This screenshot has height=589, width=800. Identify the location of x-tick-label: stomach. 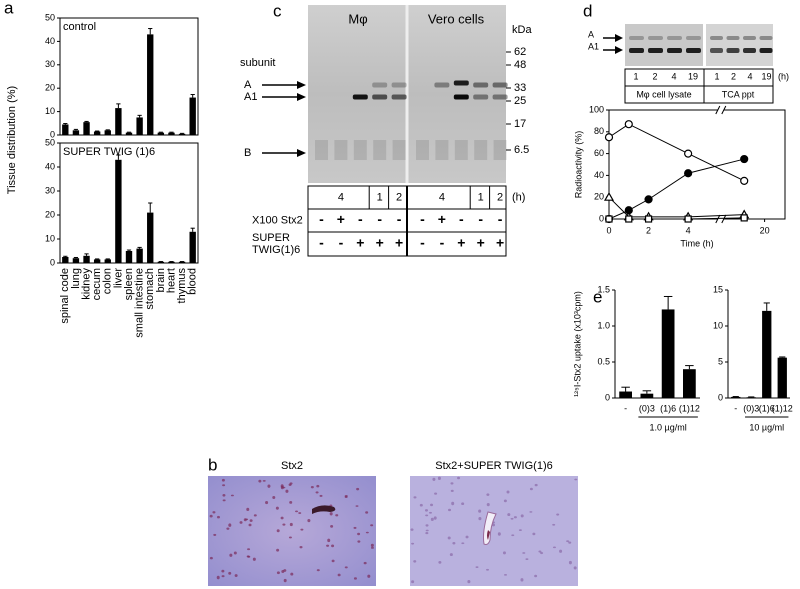
(150, 289).